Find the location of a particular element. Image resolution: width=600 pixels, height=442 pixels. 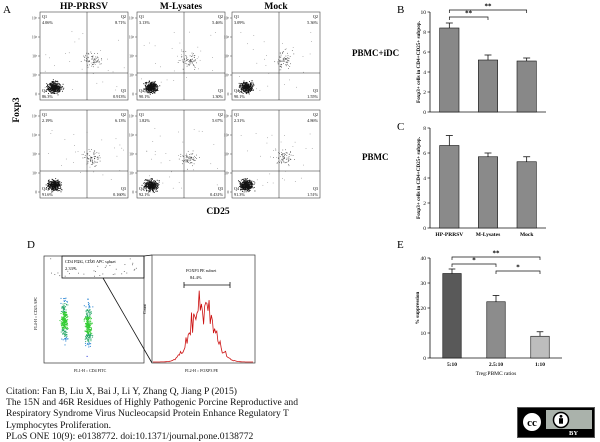

panel-letter-c: C is located at coordinates (400, 127).